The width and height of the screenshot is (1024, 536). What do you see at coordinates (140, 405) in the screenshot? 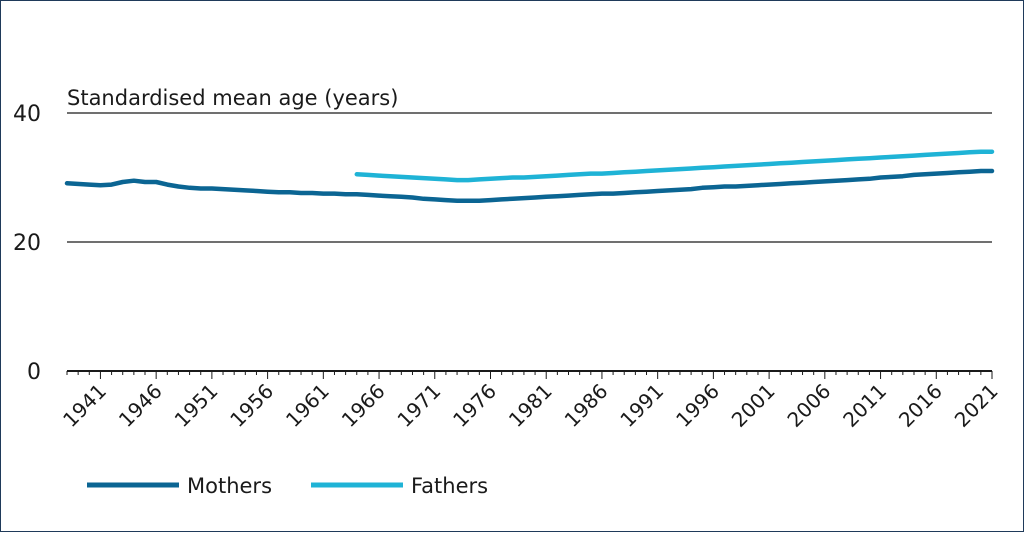
I see `x-tick-label: 1946` at bounding box center [140, 405].